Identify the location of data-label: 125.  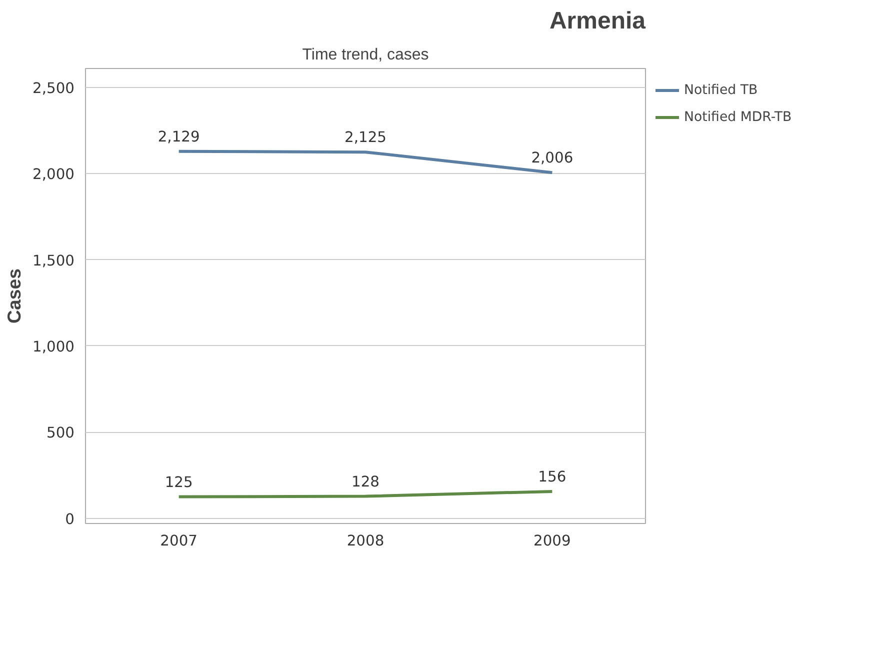
(178, 482).